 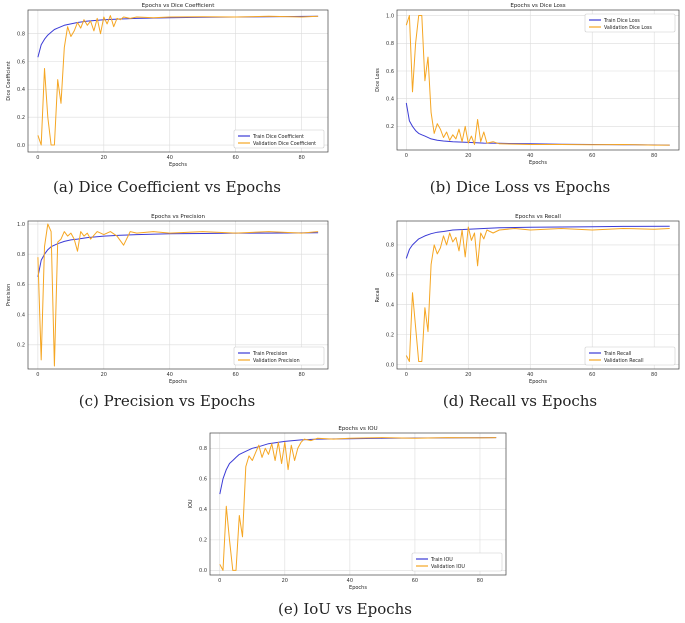 I want to click on y-axis-label: IOU, so click(x=191, y=503).